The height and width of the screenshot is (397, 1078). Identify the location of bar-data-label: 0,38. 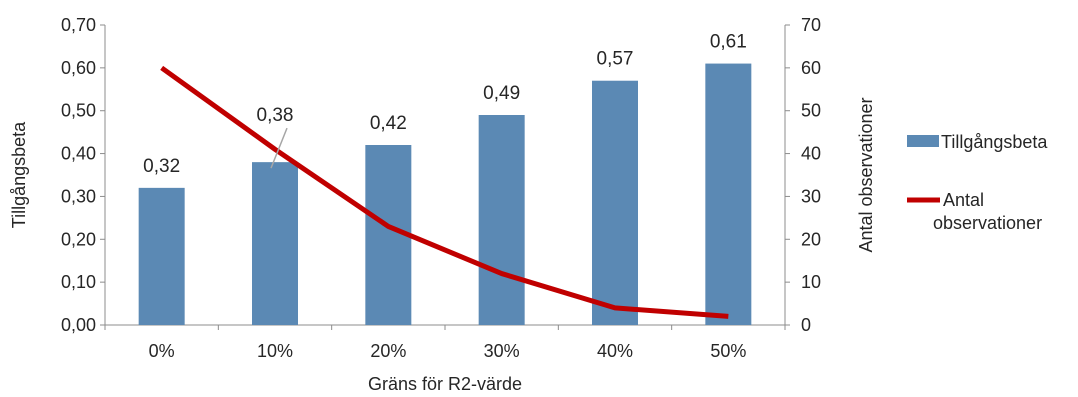
(275, 115).